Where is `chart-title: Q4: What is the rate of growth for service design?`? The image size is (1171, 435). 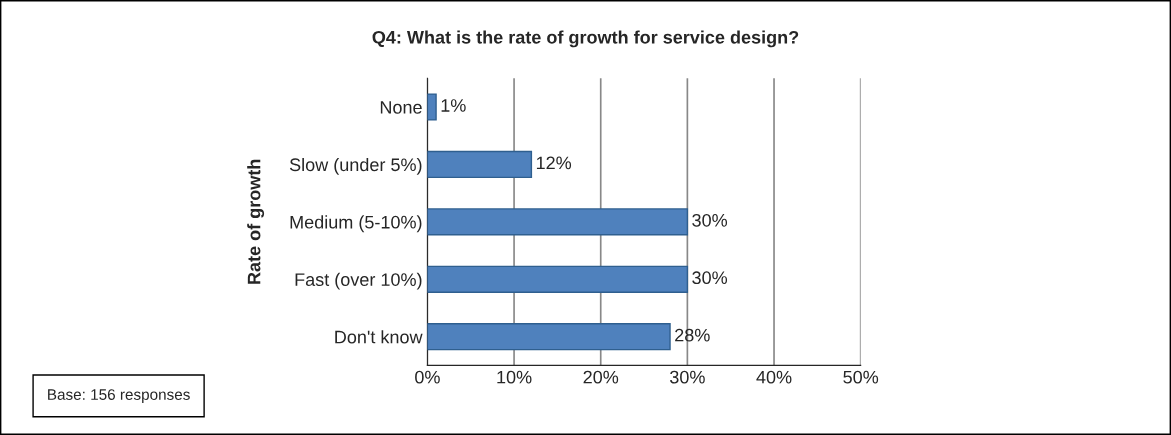 chart-title: Q4: What is the rate of growth for service design? is located at coordinates (585, 39).